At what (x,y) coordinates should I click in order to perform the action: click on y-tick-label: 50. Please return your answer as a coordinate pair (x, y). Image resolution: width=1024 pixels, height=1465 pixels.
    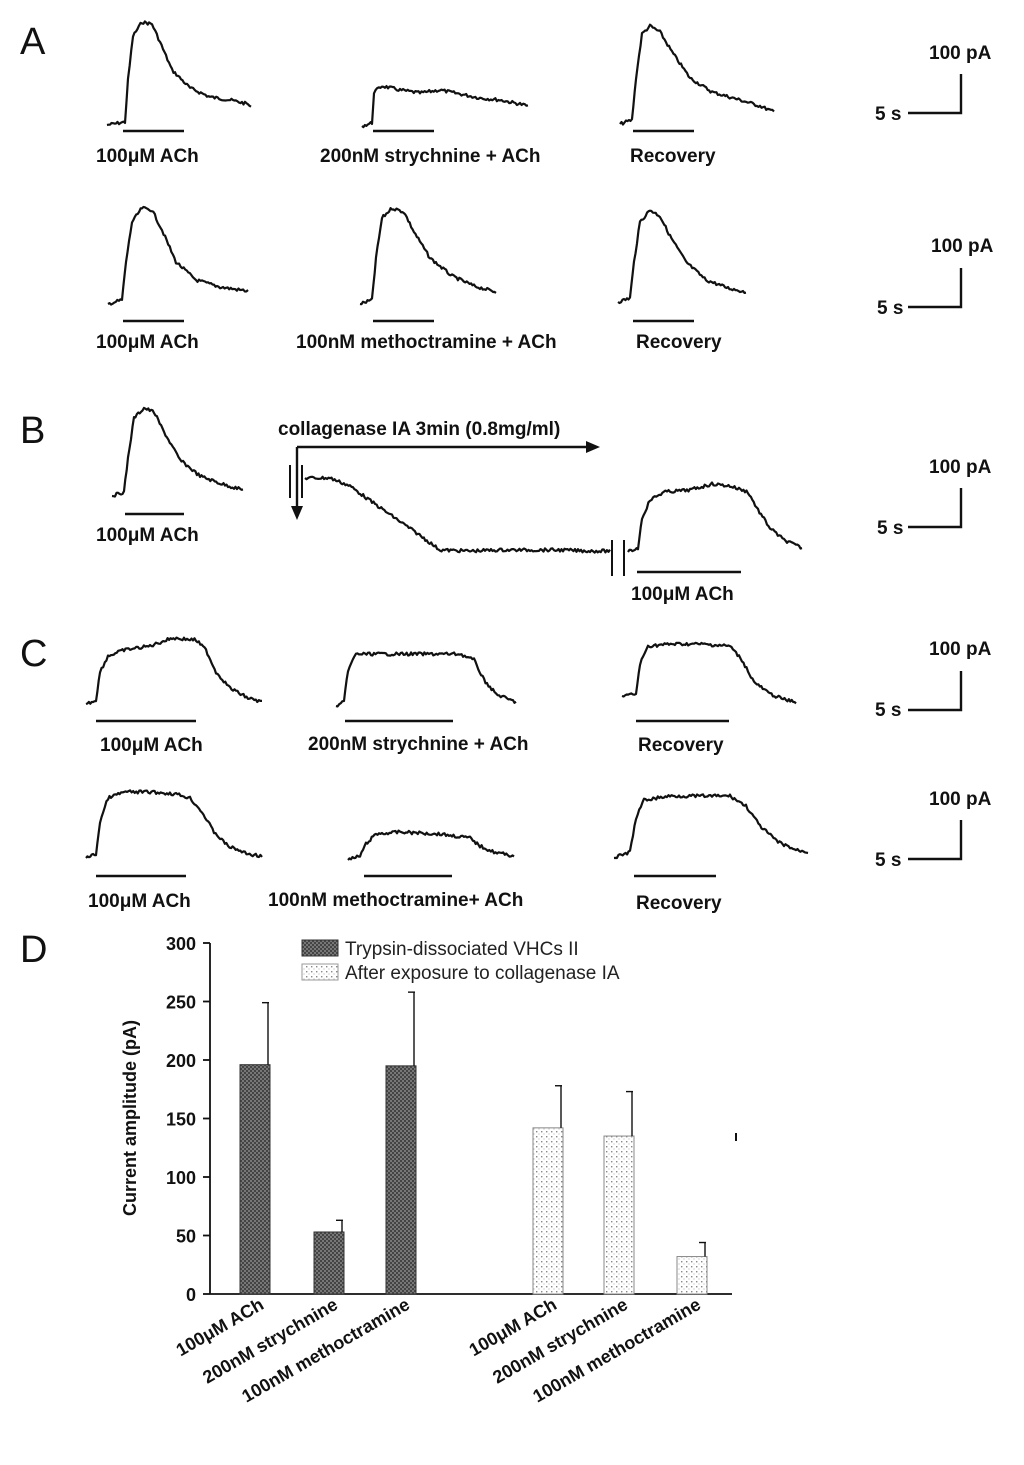
    Looking at the image, I should click on (186, 1237).